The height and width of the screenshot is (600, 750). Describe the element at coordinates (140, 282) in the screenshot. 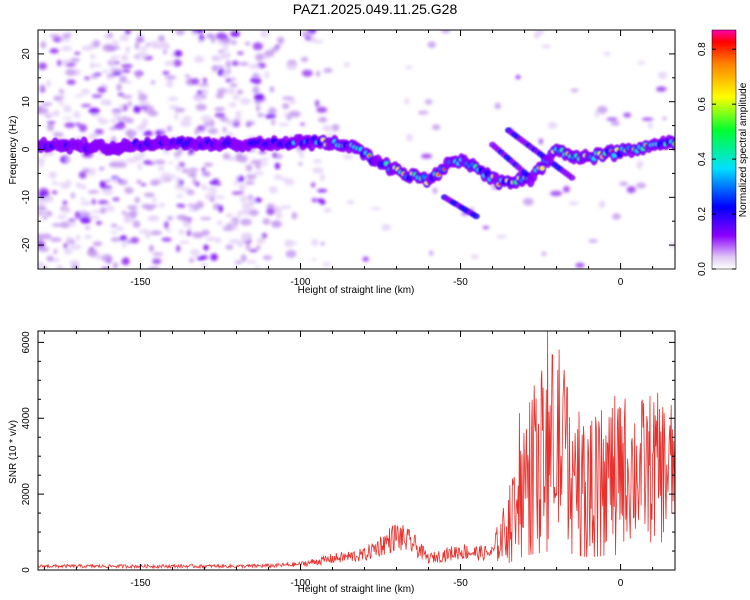

I see `spectrogram-x-tick-label: -150` at that location.